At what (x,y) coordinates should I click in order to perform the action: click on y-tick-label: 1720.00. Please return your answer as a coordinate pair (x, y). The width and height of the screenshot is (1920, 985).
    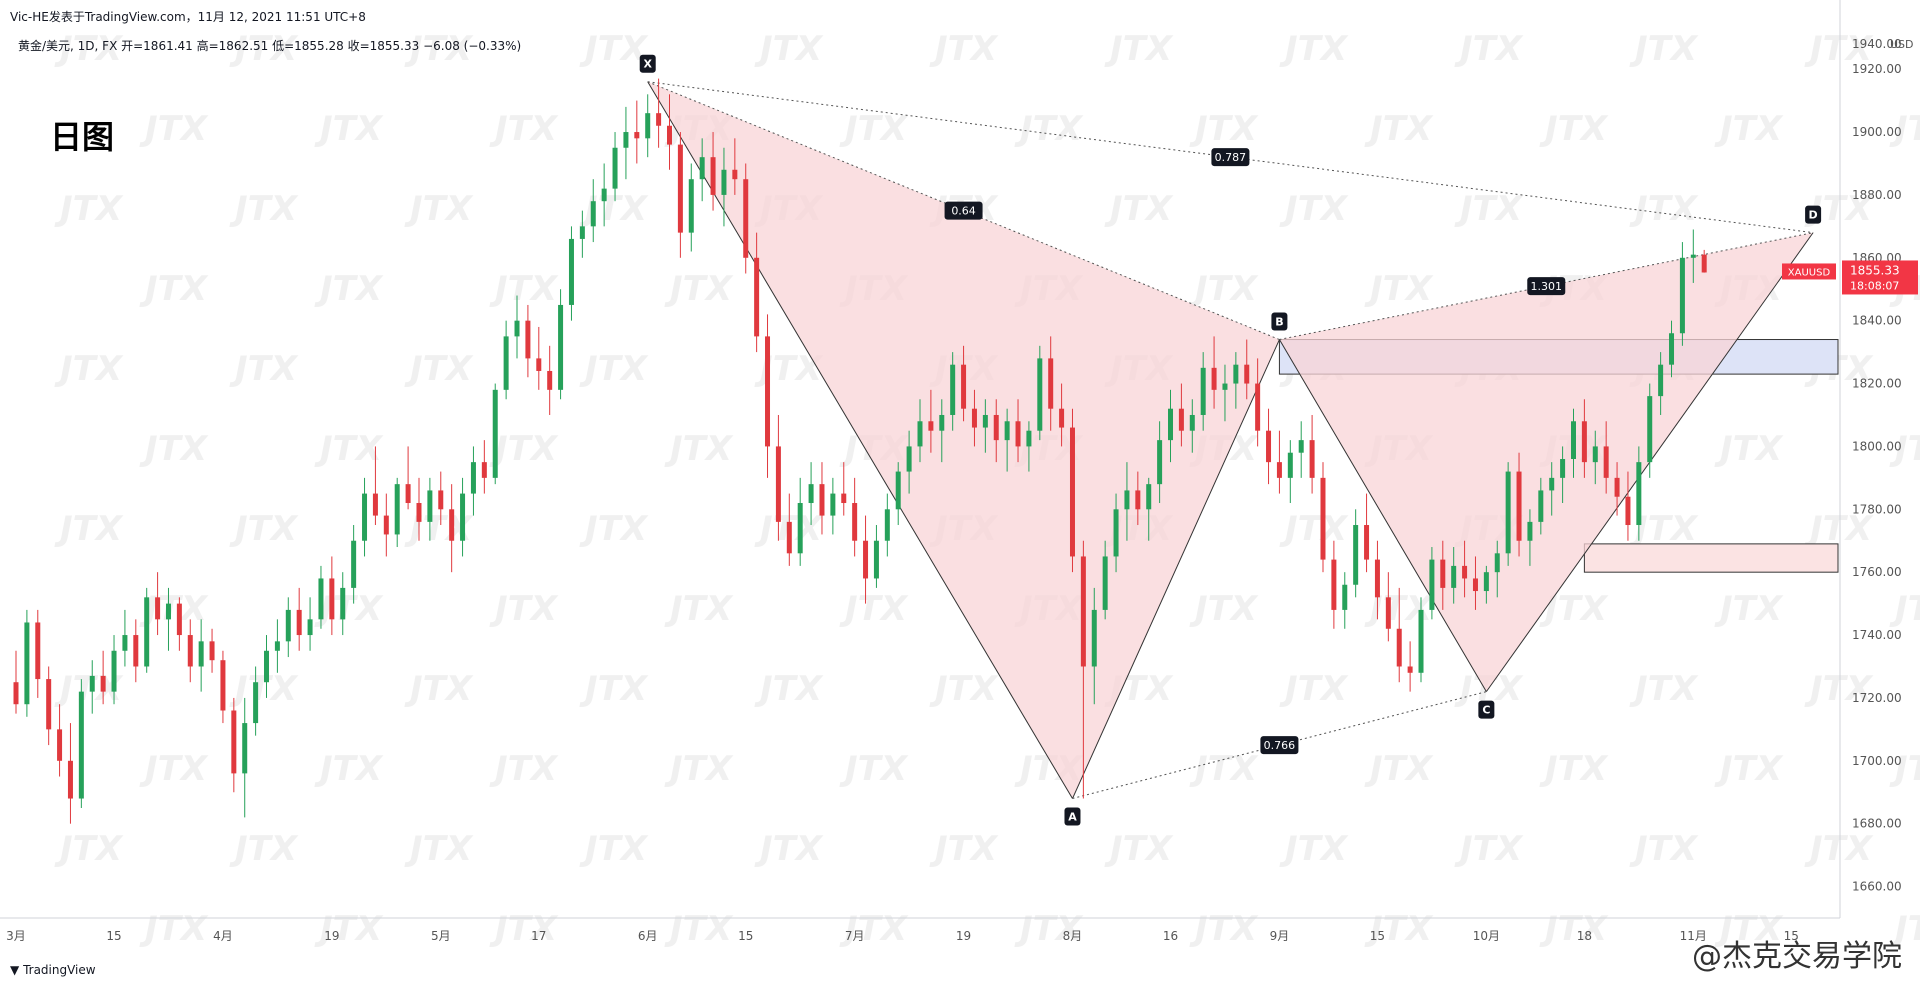
    Looking at the image, I should click on (1877, 698).